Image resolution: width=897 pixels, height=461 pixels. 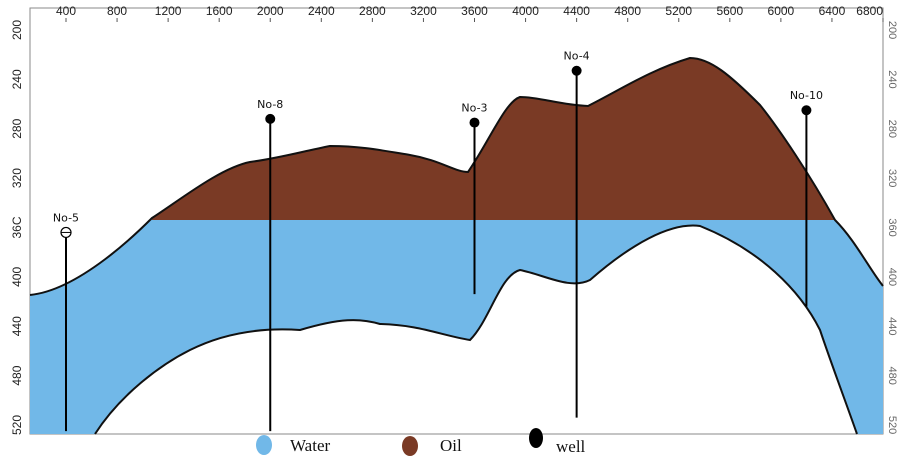 What do you see at coordinates (310, 445) in the screenshot?
I see `legend-water-label: Water` at bounding box center [310, 445].